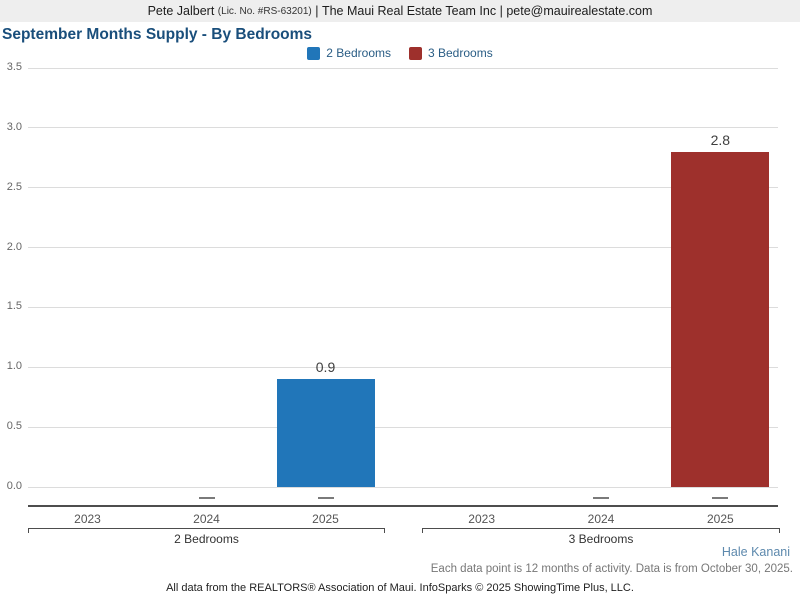  I want to click on gridline-0.0, so click(403, 487).